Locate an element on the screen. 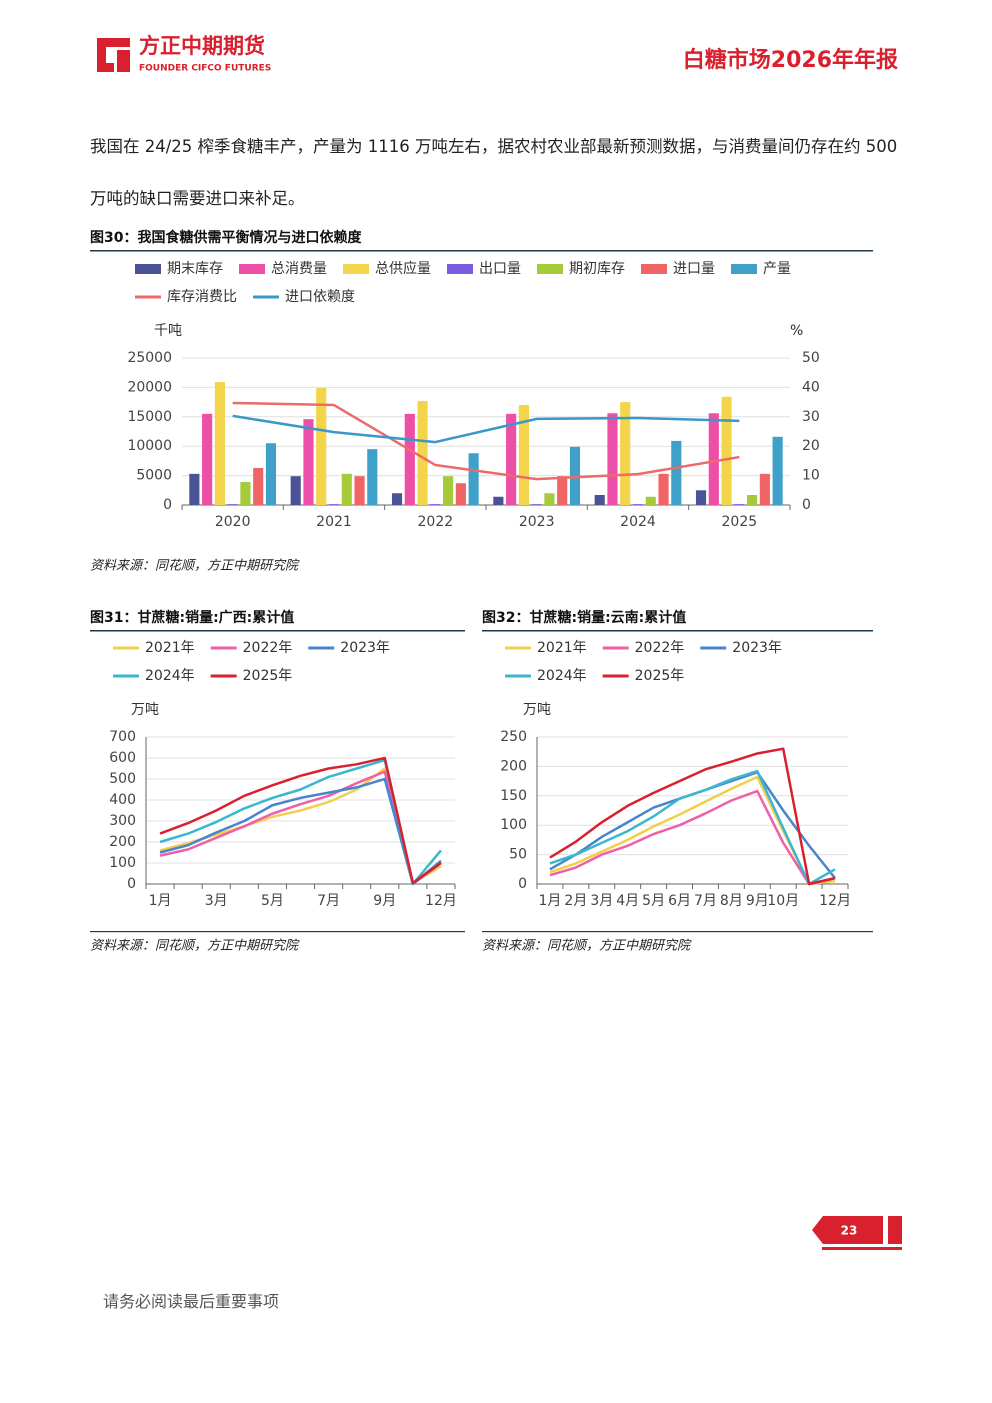 This screenshot has height=1403, width=992. figure-title: 图32：甘蔗糖:销量:云南:累计值 is located at coordinates (584, 617).